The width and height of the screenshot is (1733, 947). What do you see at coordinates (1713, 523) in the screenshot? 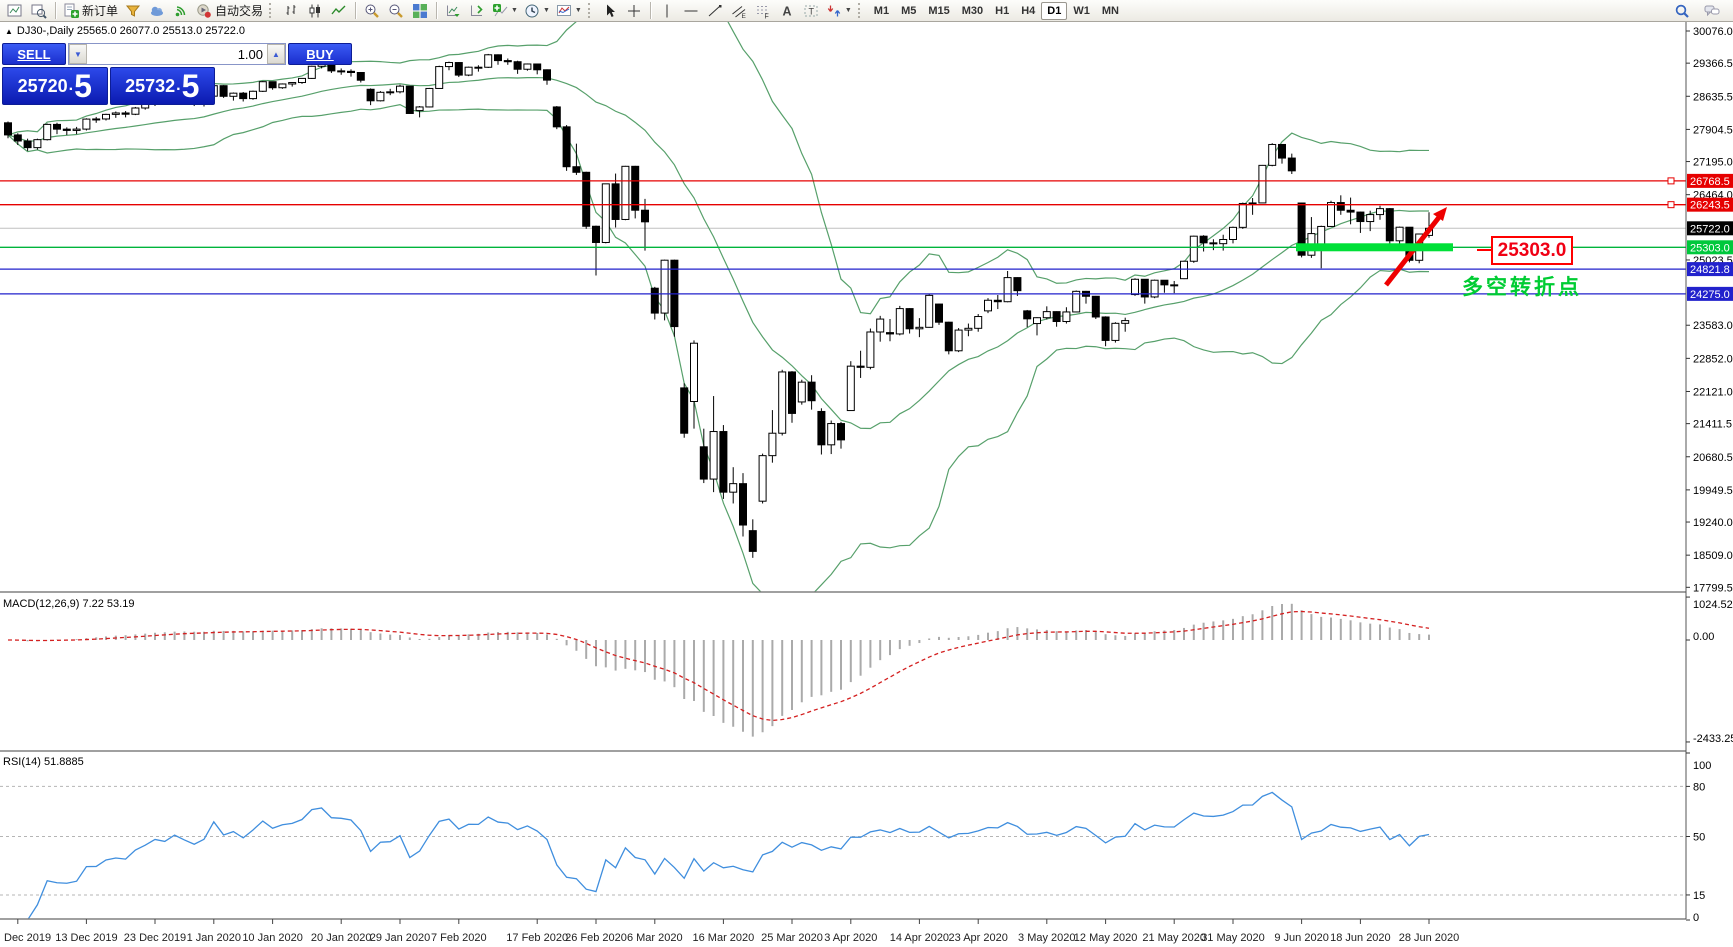
I see `svg-text: 19240.0` at bounding box center [1713, 523].